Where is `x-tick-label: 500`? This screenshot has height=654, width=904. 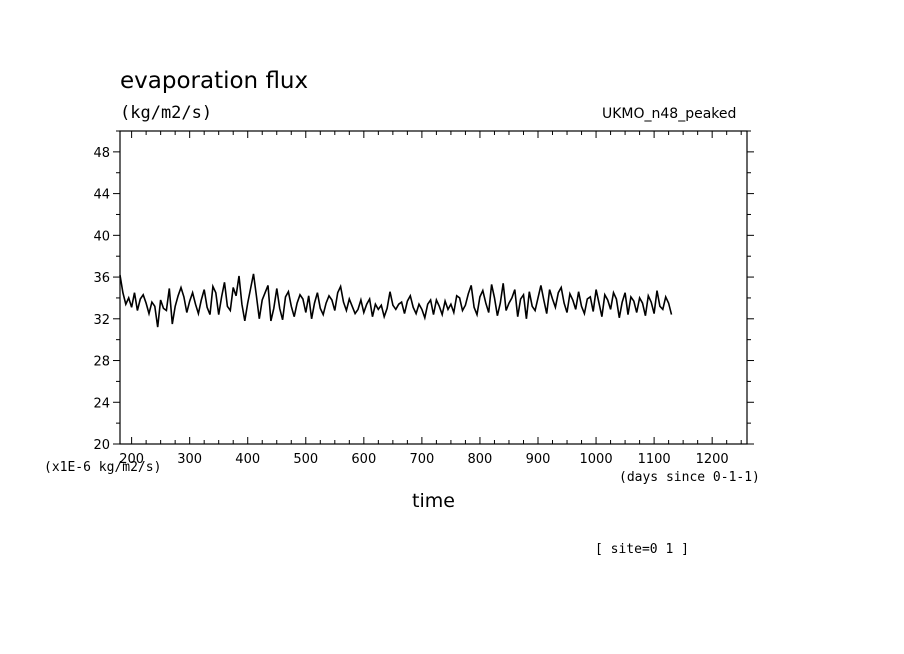 x-tick-label: 500 is located at coordinates (305, 459).